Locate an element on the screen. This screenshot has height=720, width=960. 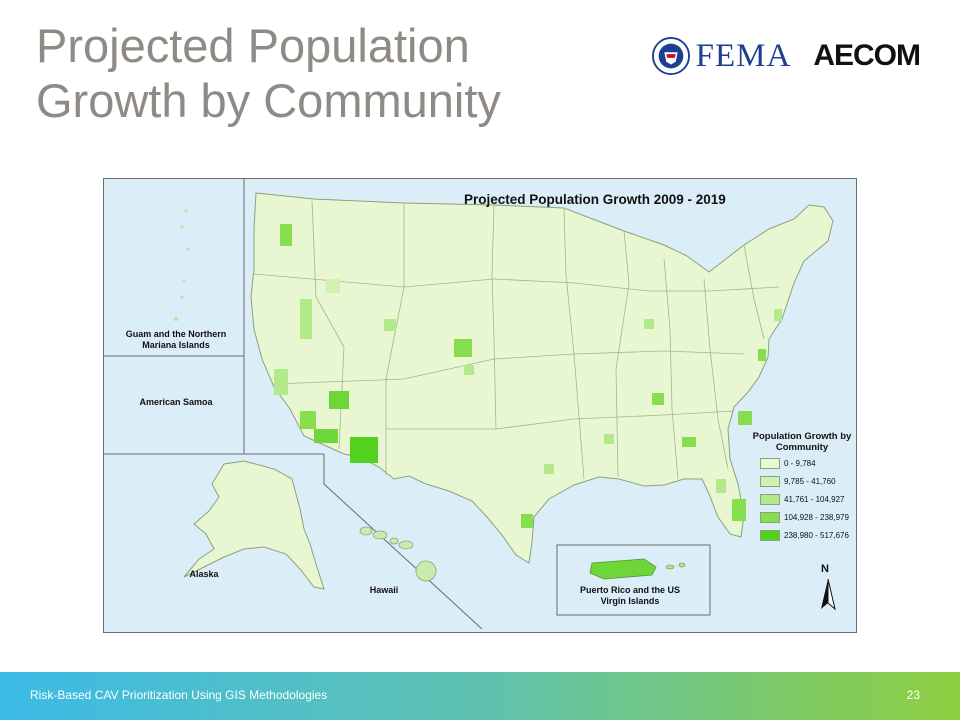
hawaii-label: Hawaii is located at coordinates (384, 590).